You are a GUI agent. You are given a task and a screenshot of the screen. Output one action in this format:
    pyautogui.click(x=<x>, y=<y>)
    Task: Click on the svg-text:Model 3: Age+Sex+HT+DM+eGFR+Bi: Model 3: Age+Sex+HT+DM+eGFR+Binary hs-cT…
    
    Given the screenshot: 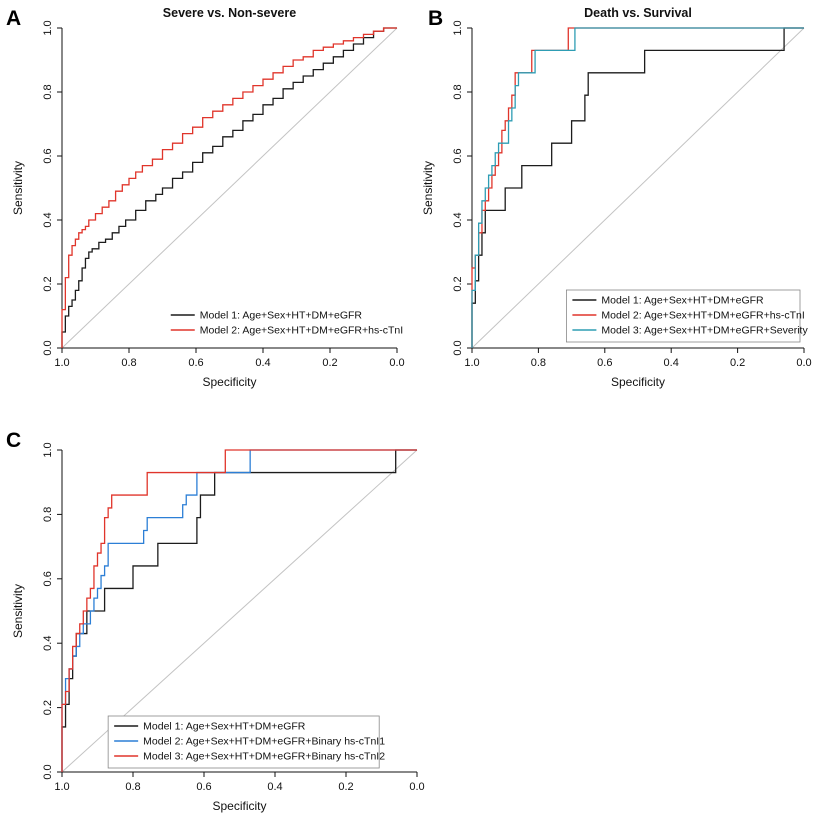 What is the action you would take?
    pyautogui.click(x=264, y=757)
    